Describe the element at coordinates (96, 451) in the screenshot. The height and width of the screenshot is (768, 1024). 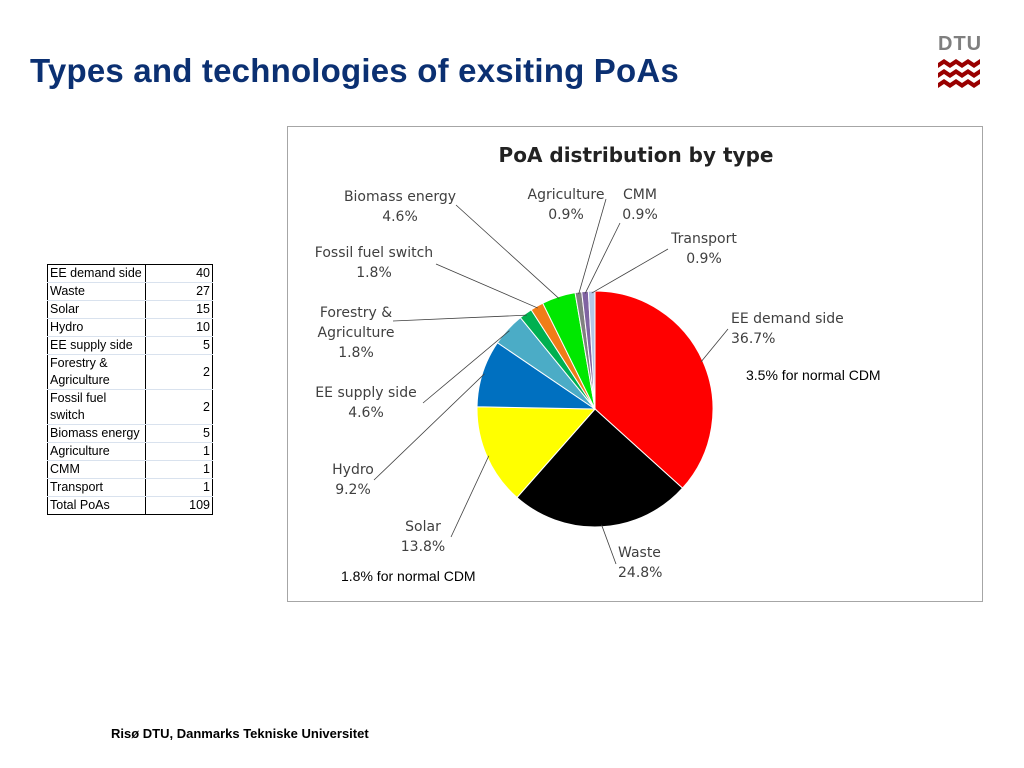
I see `row-label: Agriculture` at that location.